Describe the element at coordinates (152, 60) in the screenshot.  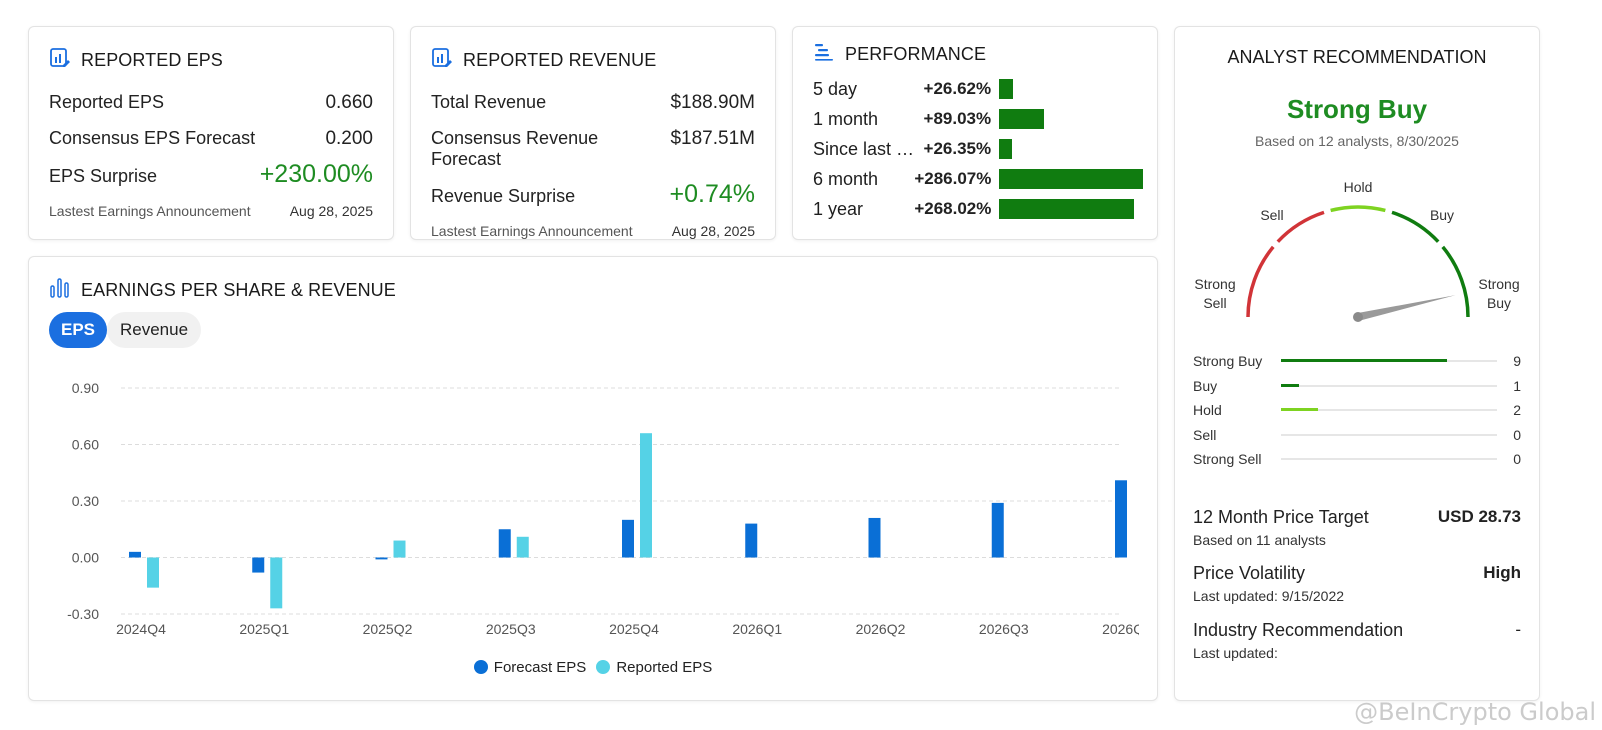
I see `card-title-text: REPORTED EPS` at that location.